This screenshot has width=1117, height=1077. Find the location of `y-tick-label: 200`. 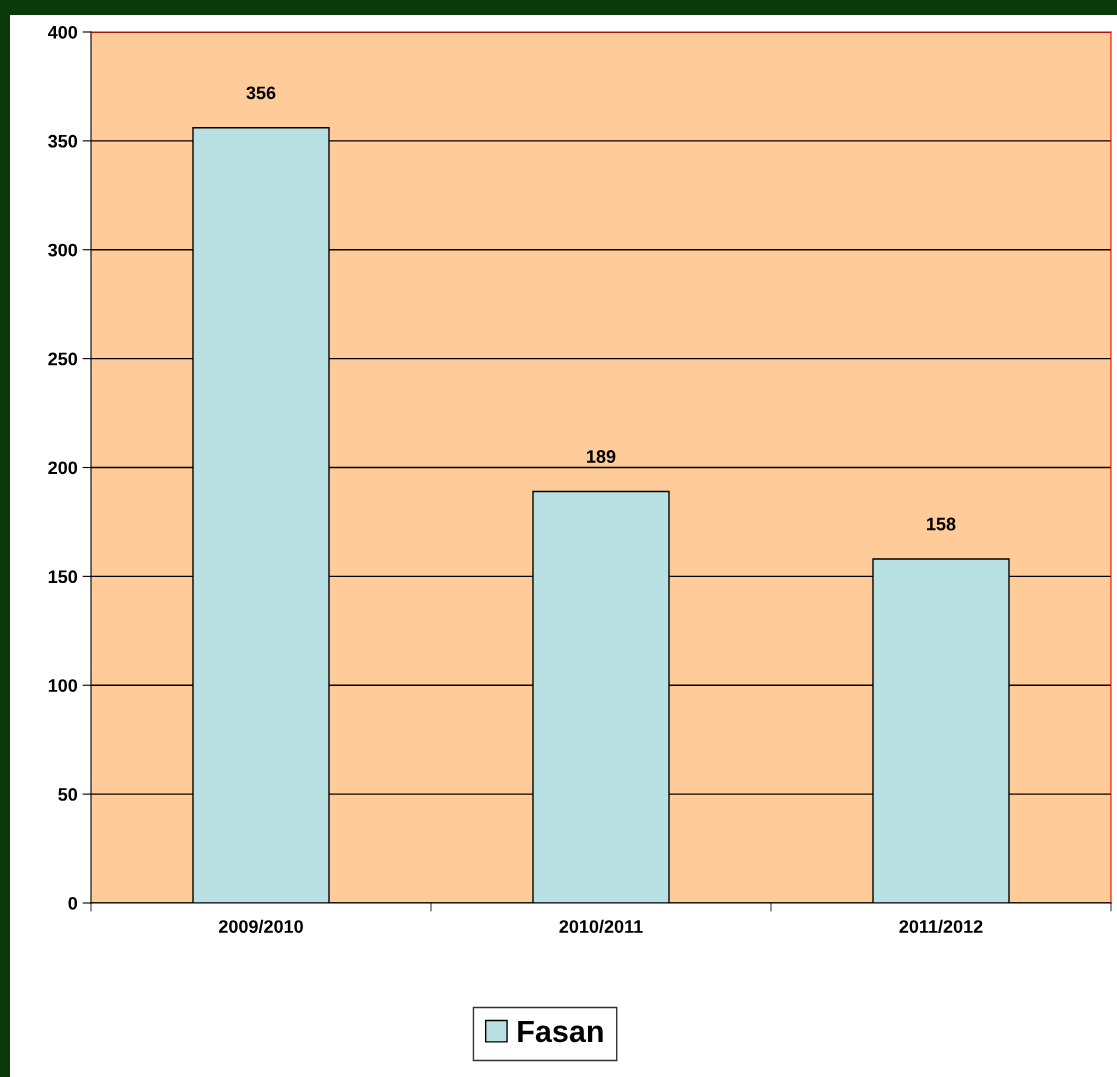

y-tick-label: 200 is located at coordinates (63, 468).